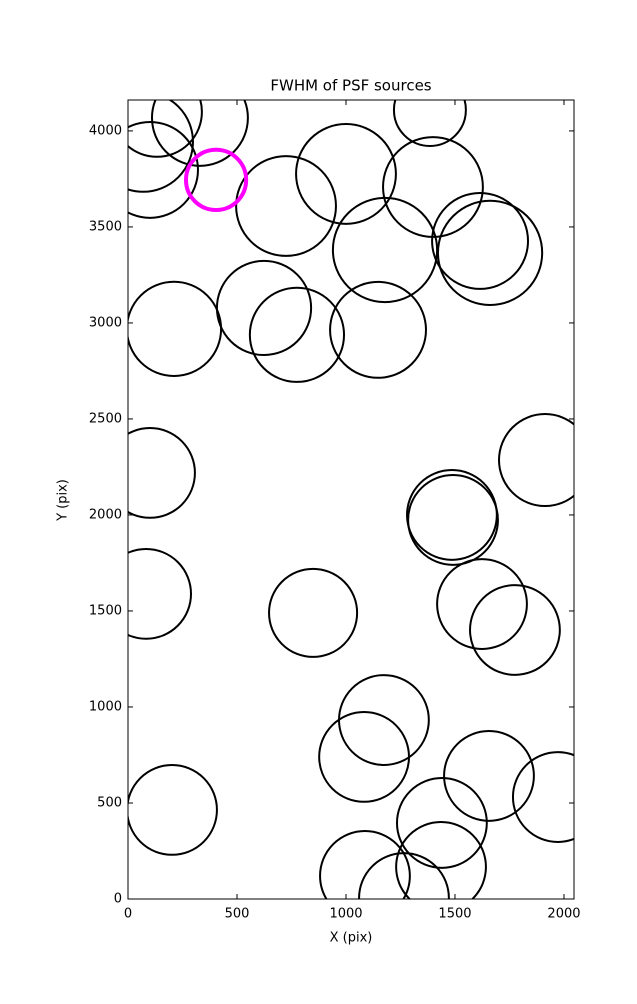  Describe the element at coordinates (345, 914) in the screenshot. I see `x-tick-label: 1000` at that location.